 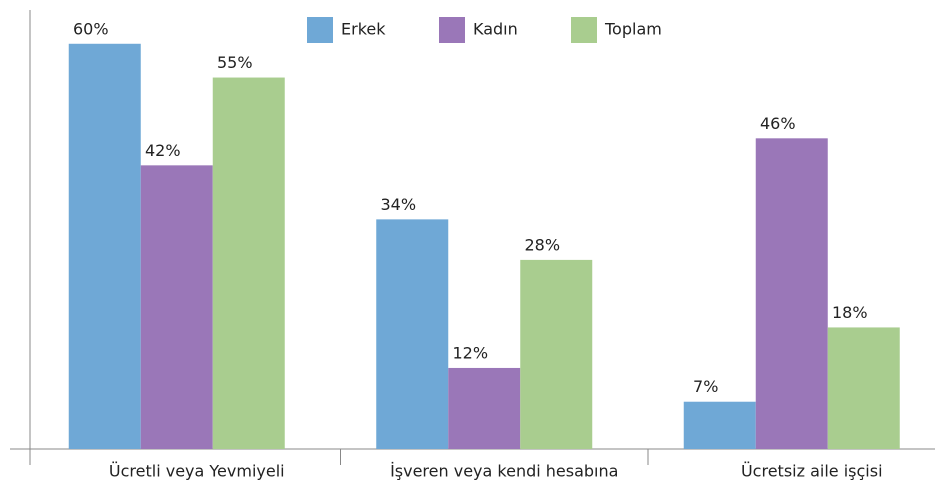 I want to click on data-label: 7%, so click(x=705, y=386).